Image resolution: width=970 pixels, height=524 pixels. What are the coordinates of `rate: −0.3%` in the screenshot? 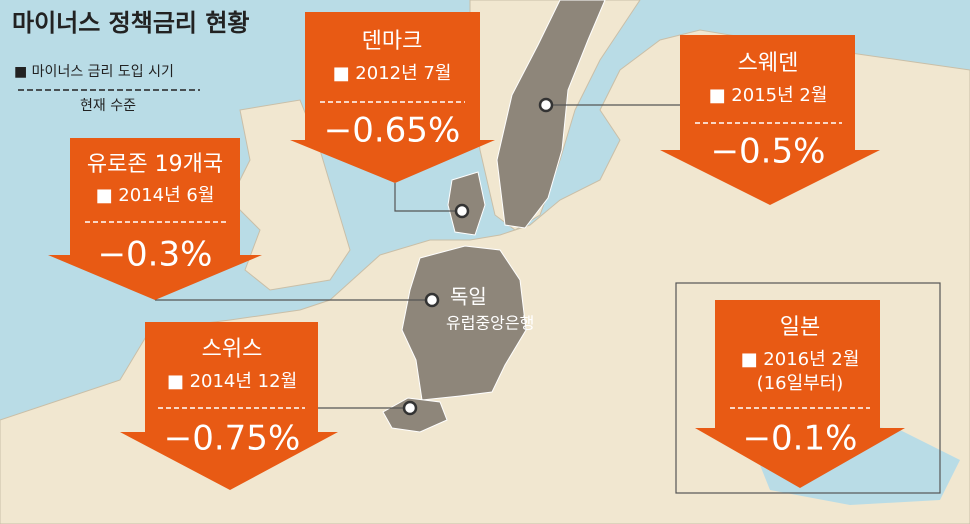 It's located at (155, 255).